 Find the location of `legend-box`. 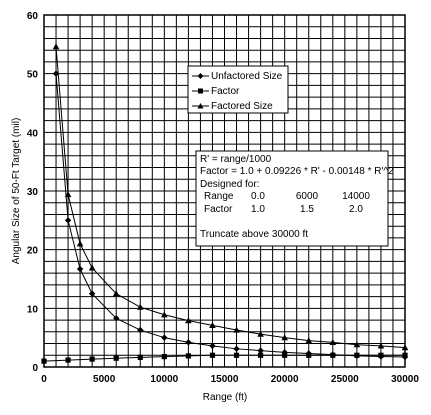

legend-box is located at coordinates (238, 89).